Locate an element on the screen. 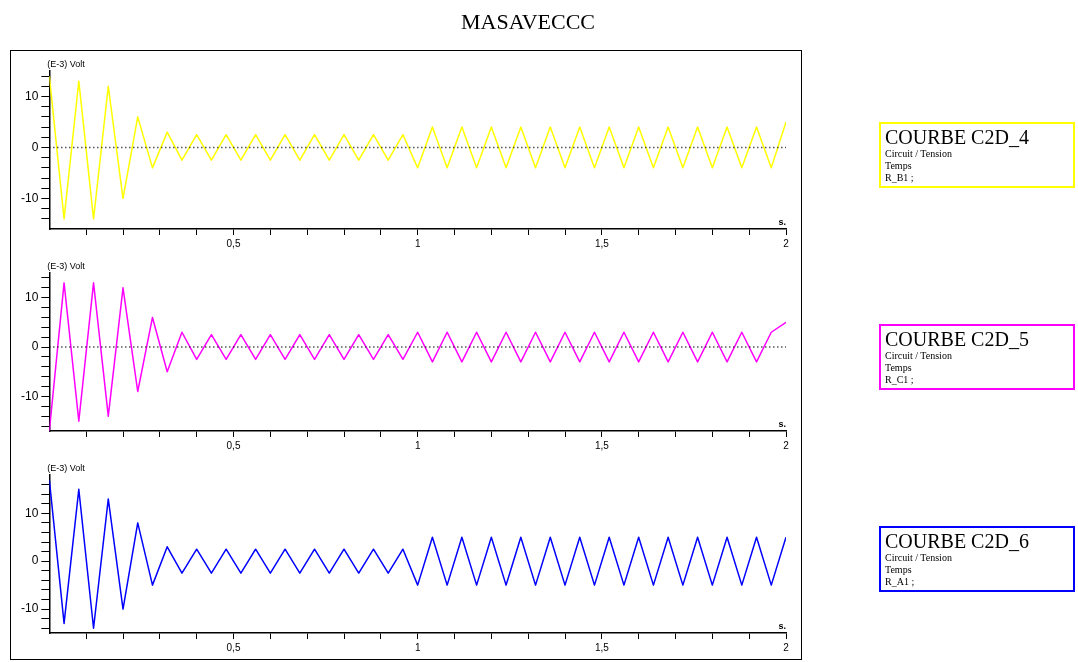  text: R_C1 ; is located at coordinates (900, 380).